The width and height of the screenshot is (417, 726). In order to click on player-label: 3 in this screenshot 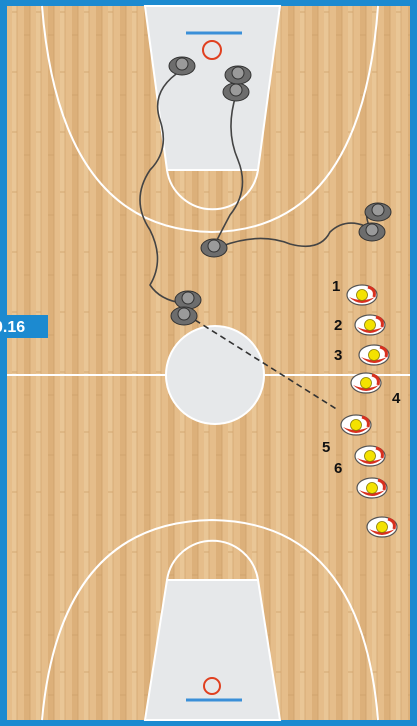, I will do `click(338, 355)`.